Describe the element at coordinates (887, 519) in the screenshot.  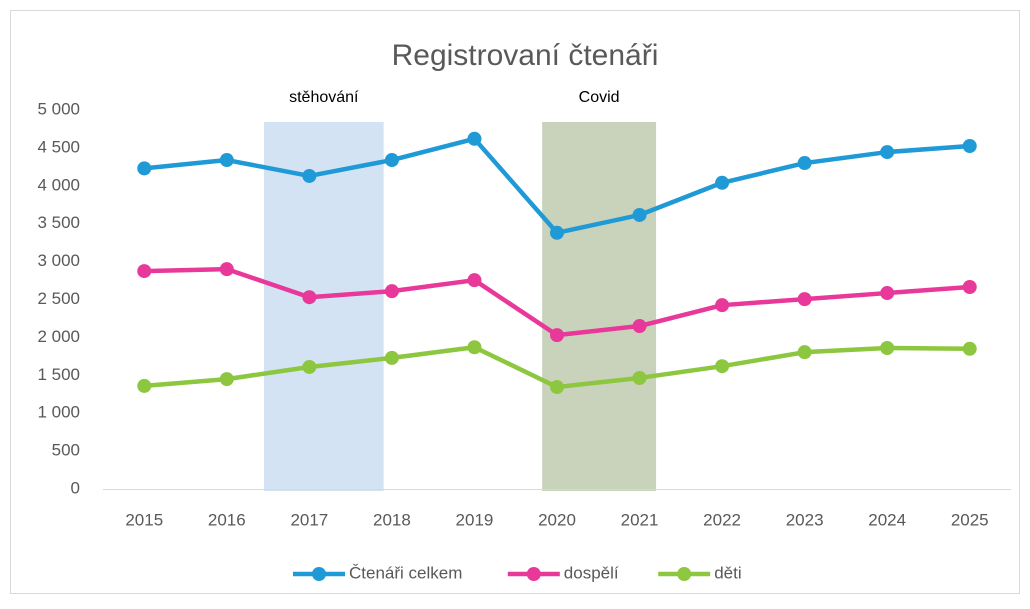
I see `x-tick-label: 2024` at that location.